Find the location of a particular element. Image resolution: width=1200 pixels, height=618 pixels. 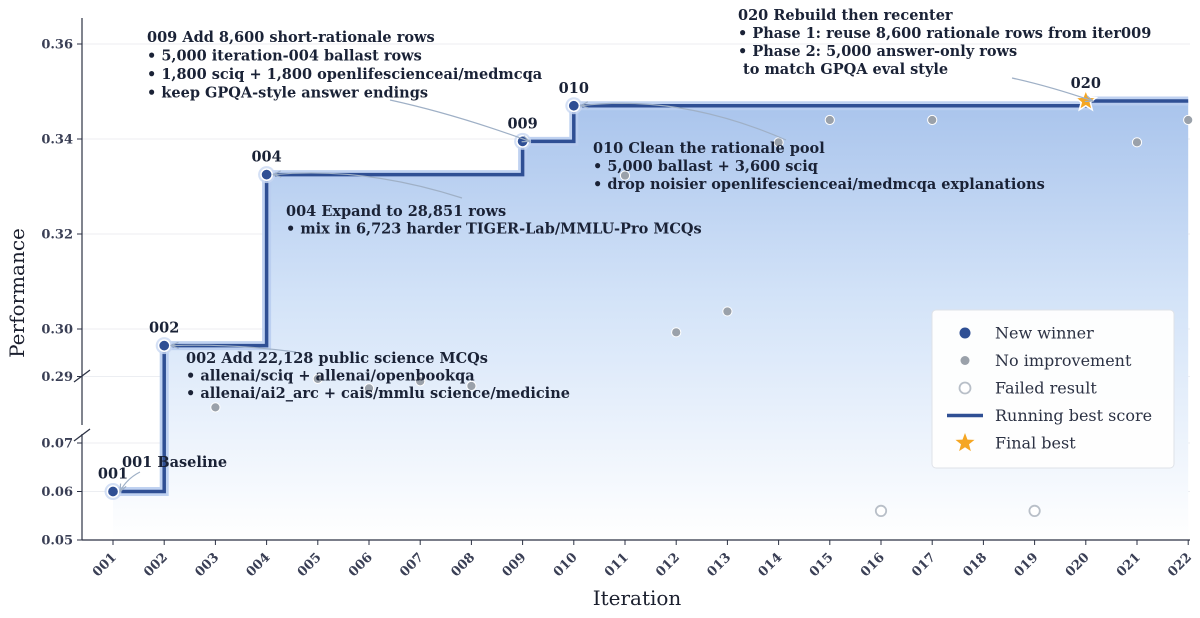

x-tick-label: 018 is located at coordinates (975, 565).